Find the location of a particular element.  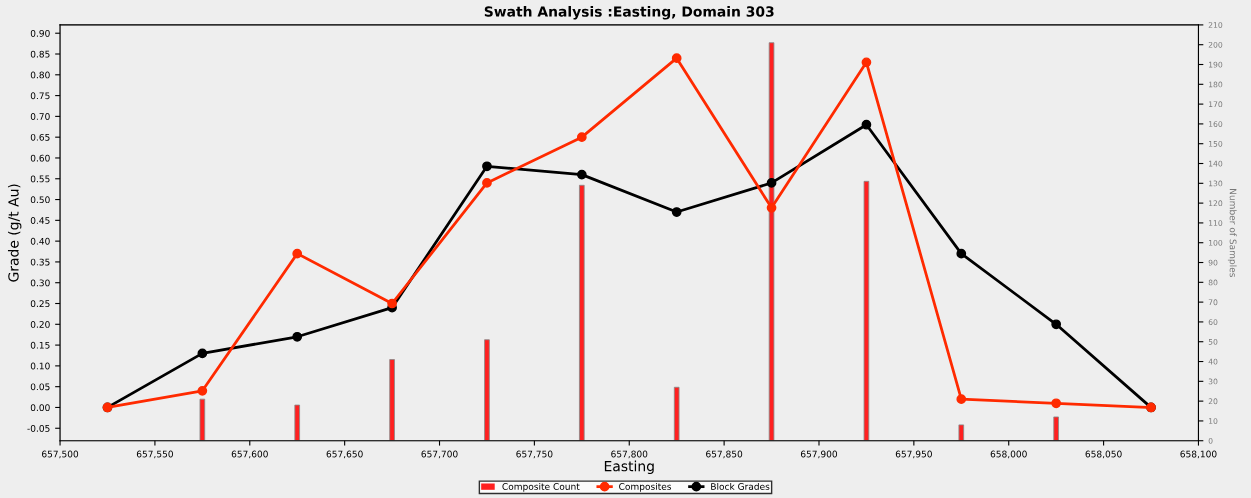

y2-axis-title: Number of Samples is located at coordinates (1232, 233).